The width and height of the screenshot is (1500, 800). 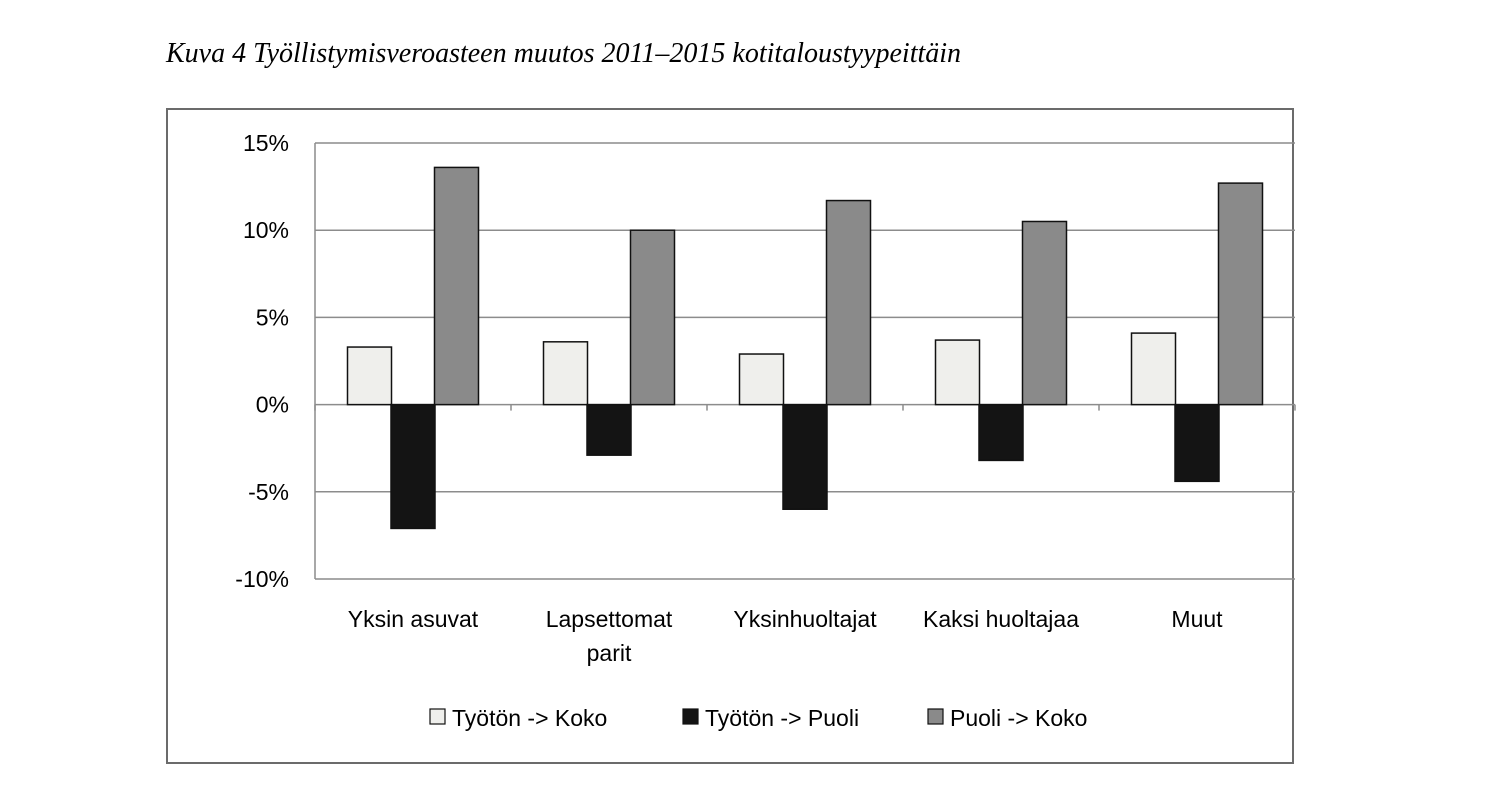 What do you see at coordinates (262, 361) in the screenshot?
I see `y-tick-labels: 15% 10% 5% 0% -5% -10%` at bounding box center [262, 361].